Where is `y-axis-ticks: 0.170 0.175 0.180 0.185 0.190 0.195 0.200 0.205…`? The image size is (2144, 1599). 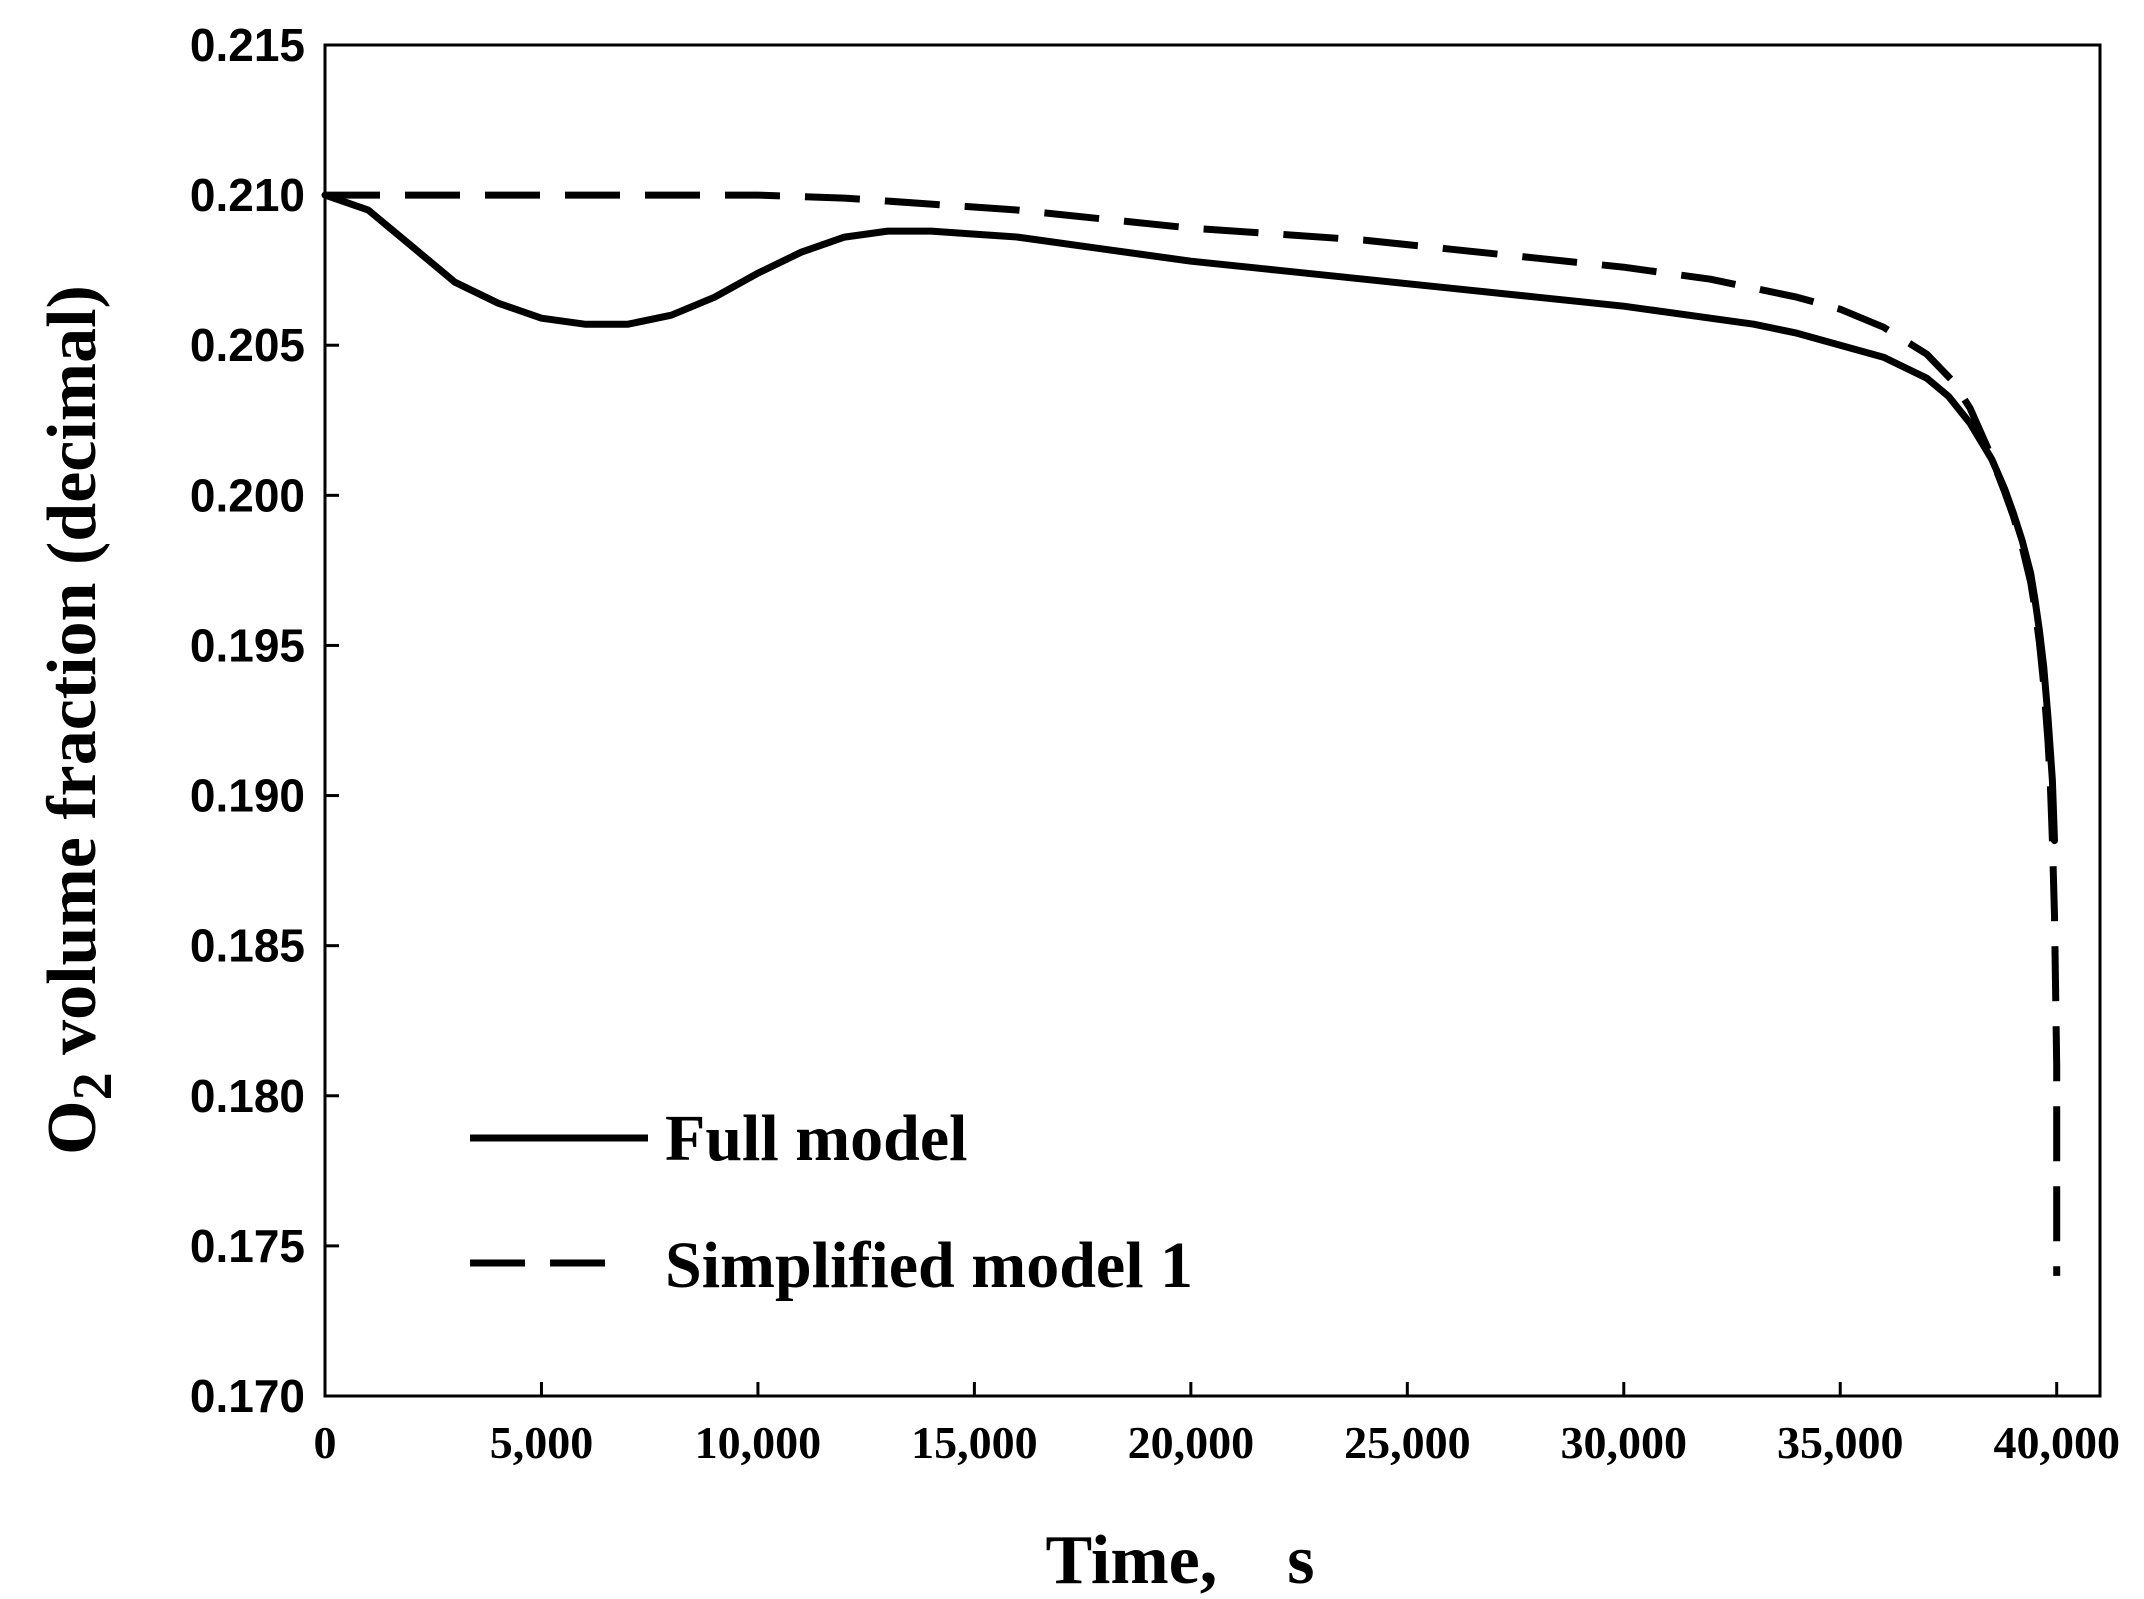 y-axis-ticks: 0.170 0.175 0.180 0.185 0.190 0.195 0.200 0.205… is located at coordinates (264, 720).